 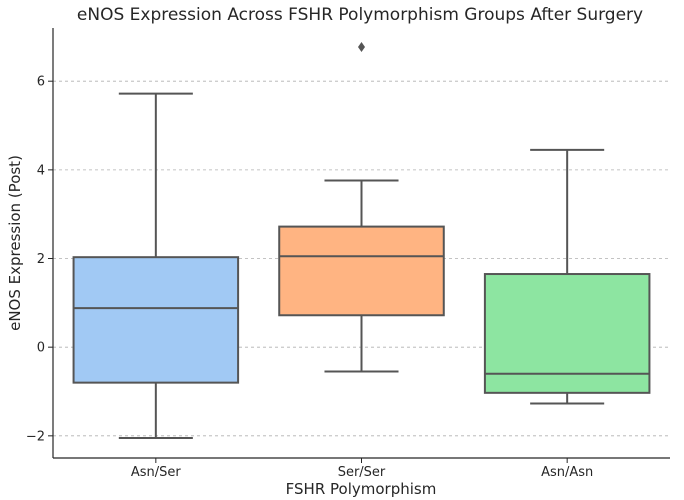 I want to click on y-tick-label: 6, so click(x=41, y=82).